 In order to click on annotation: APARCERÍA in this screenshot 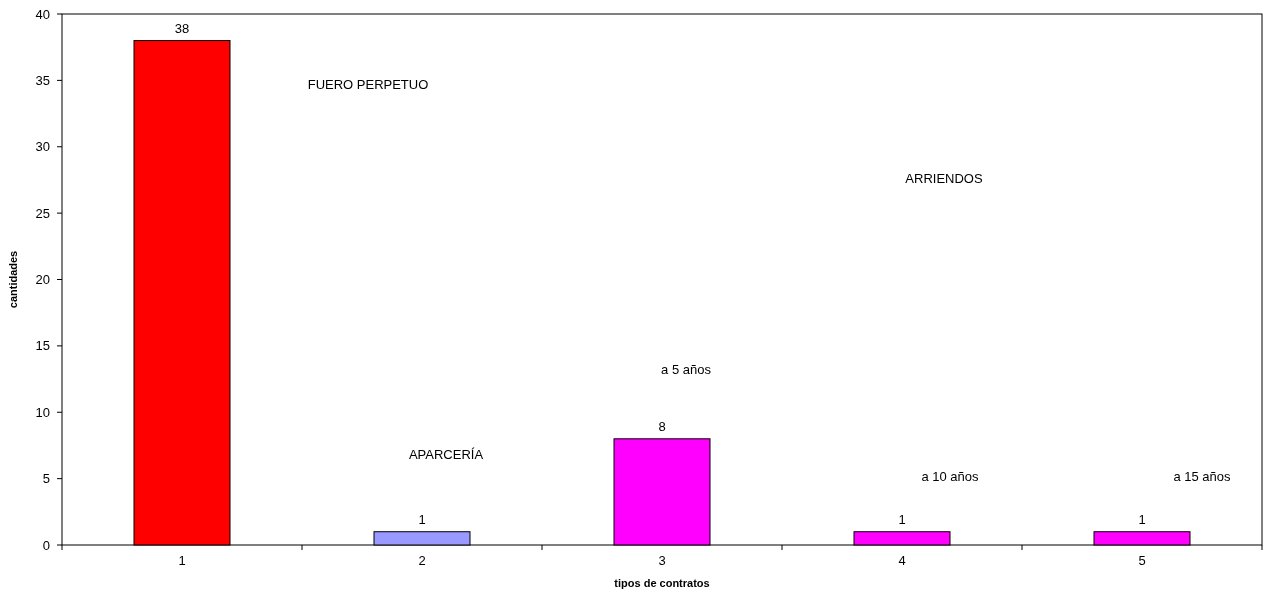, I will do `click(446, 455)`.